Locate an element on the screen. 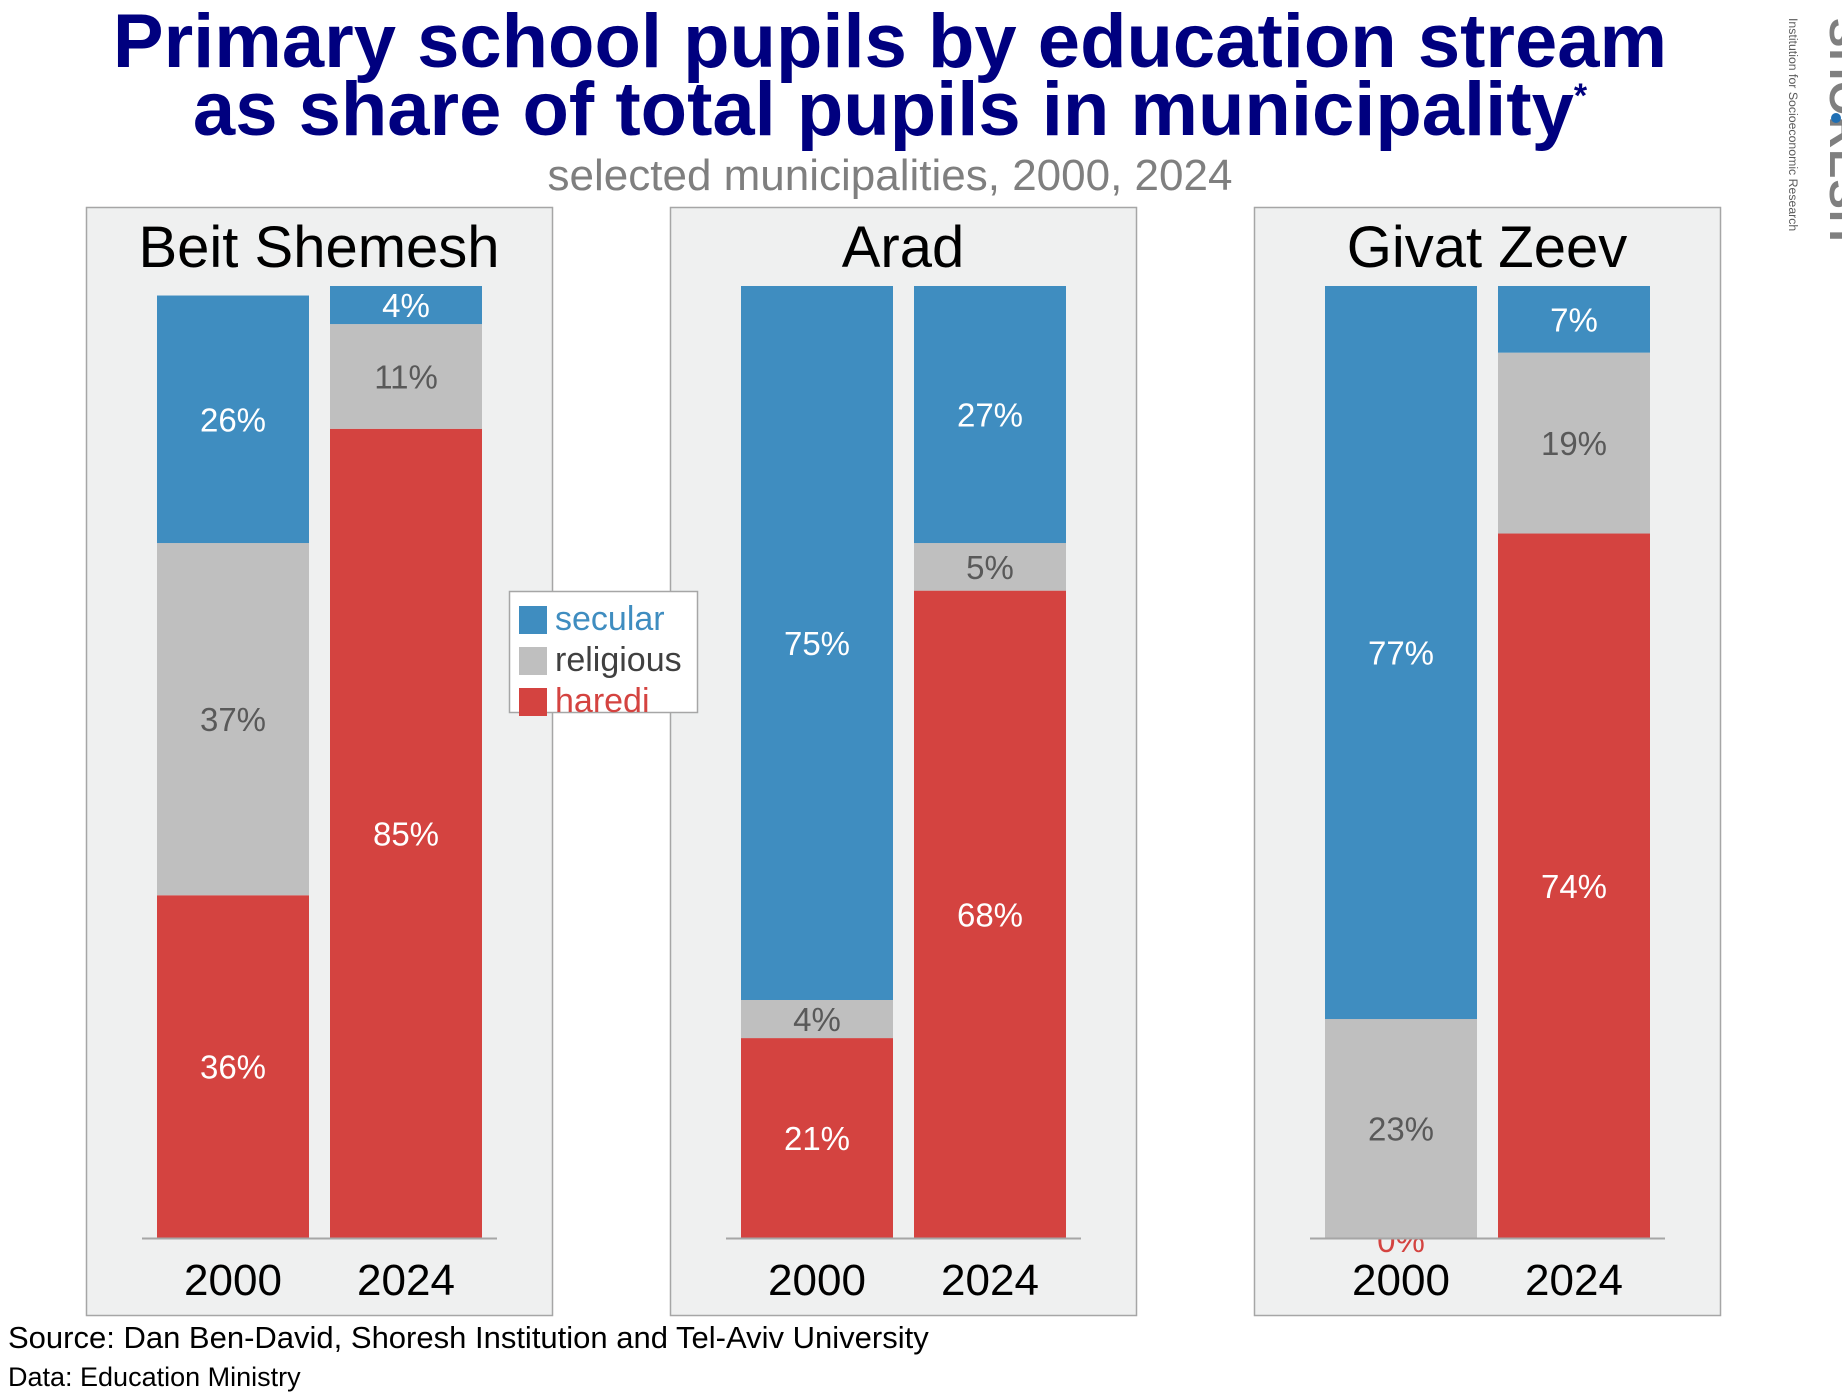  data-label-beit-shemesh-2024-religious: 11% is located at coordinates (406, 376).